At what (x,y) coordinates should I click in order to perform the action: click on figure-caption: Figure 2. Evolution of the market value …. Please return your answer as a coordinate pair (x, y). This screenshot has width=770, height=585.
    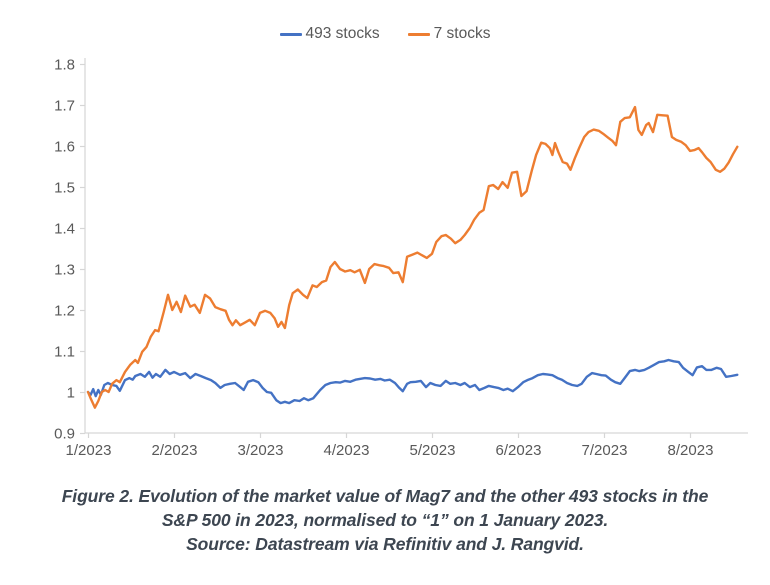
    Looking at the image, I should click on (385, 520).